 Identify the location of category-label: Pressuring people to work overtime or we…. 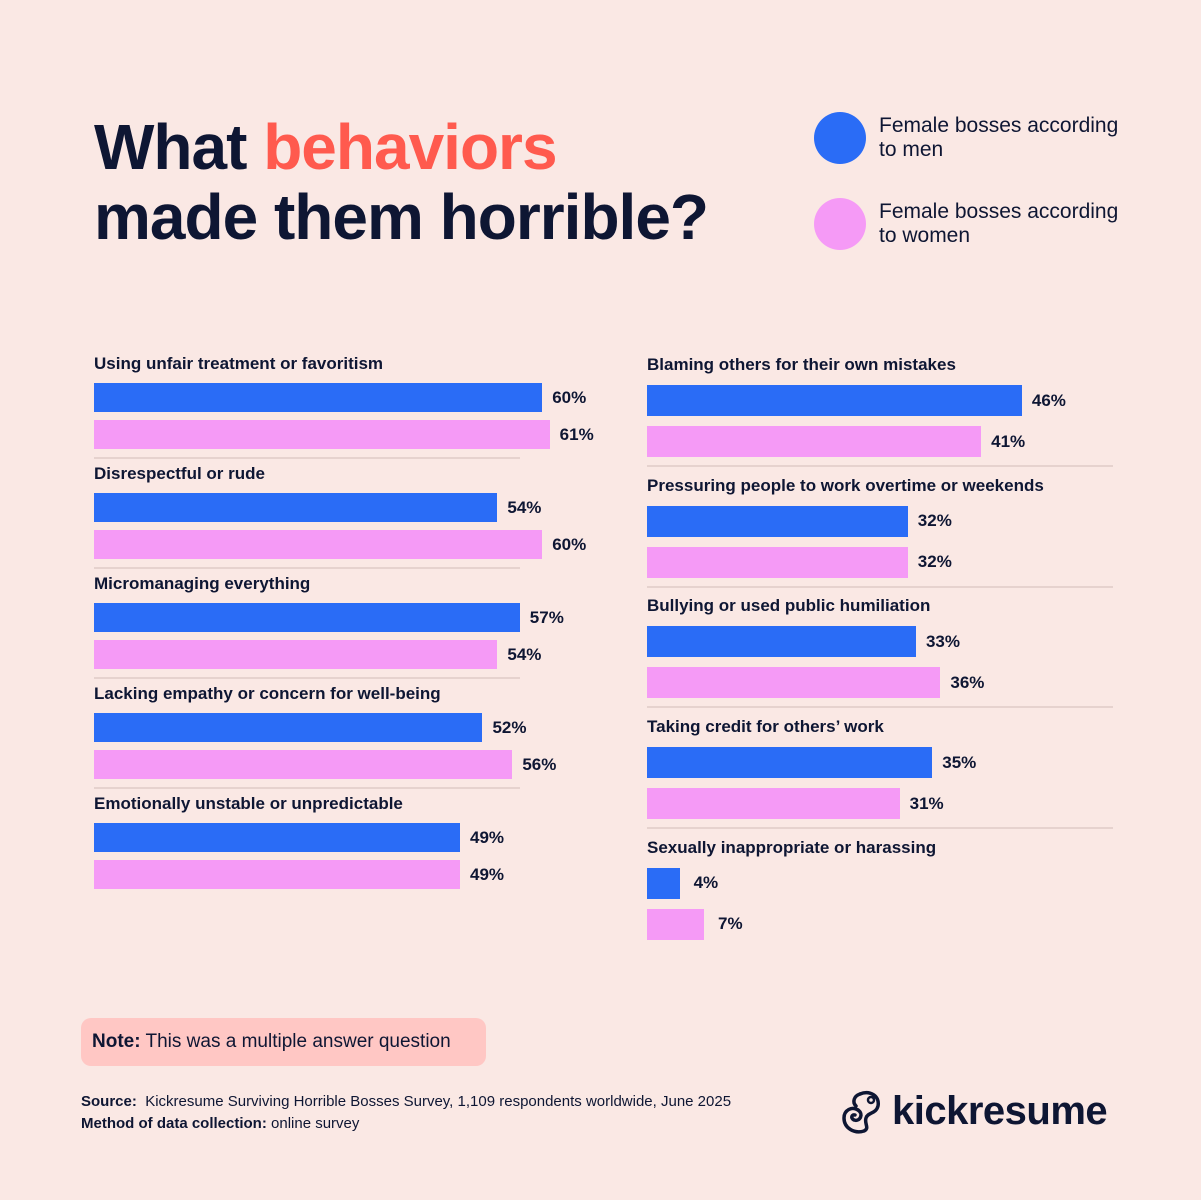
(845, 485).